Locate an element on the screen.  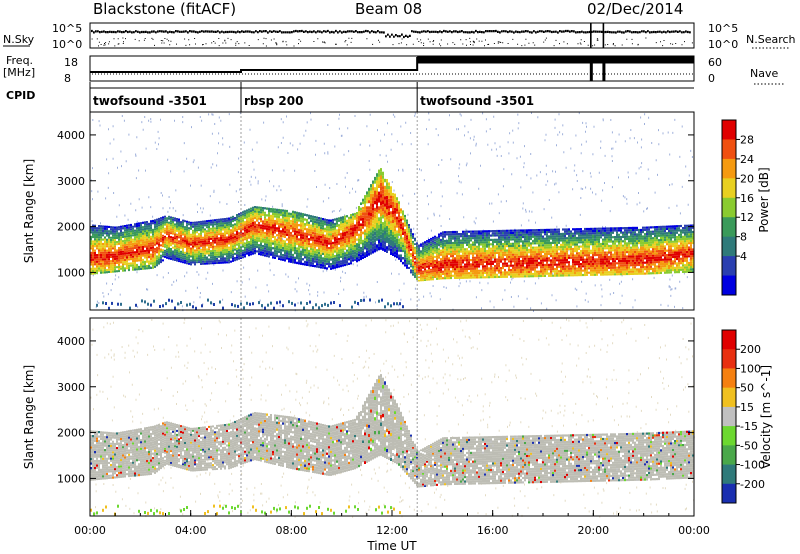
time-tick-label: 12:00 is located at coordinates (392, 530).